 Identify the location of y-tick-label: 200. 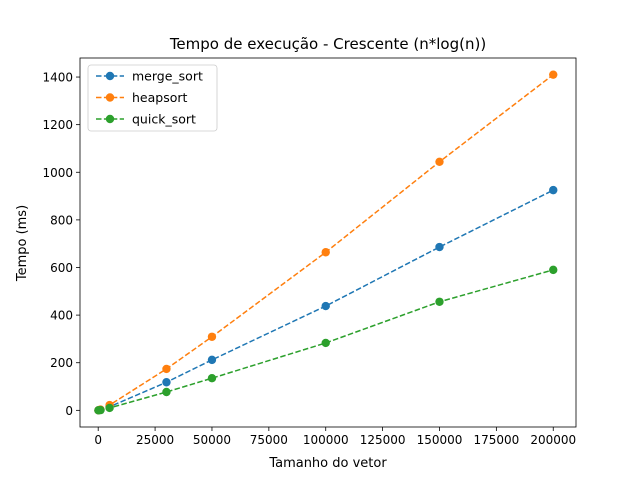
(61, 363).